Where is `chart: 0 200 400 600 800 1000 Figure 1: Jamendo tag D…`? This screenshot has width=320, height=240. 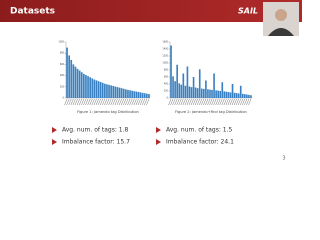 chart: 0 200 400 600 800 1000 Figure 1: Jamendo tag D… is located at coordinates (104, 77).